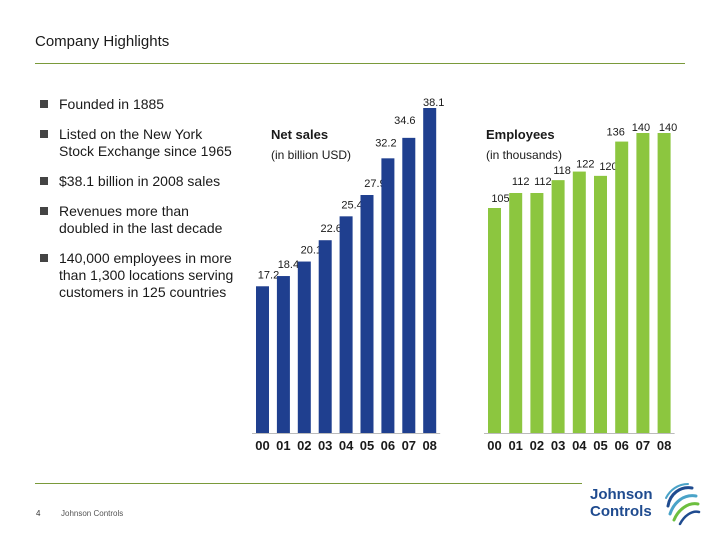 The image size is (720, 540). What do you see at coordinates (500, 199) in the screenshot?
I see `data-label: 105` at bounding box center [500, 199].